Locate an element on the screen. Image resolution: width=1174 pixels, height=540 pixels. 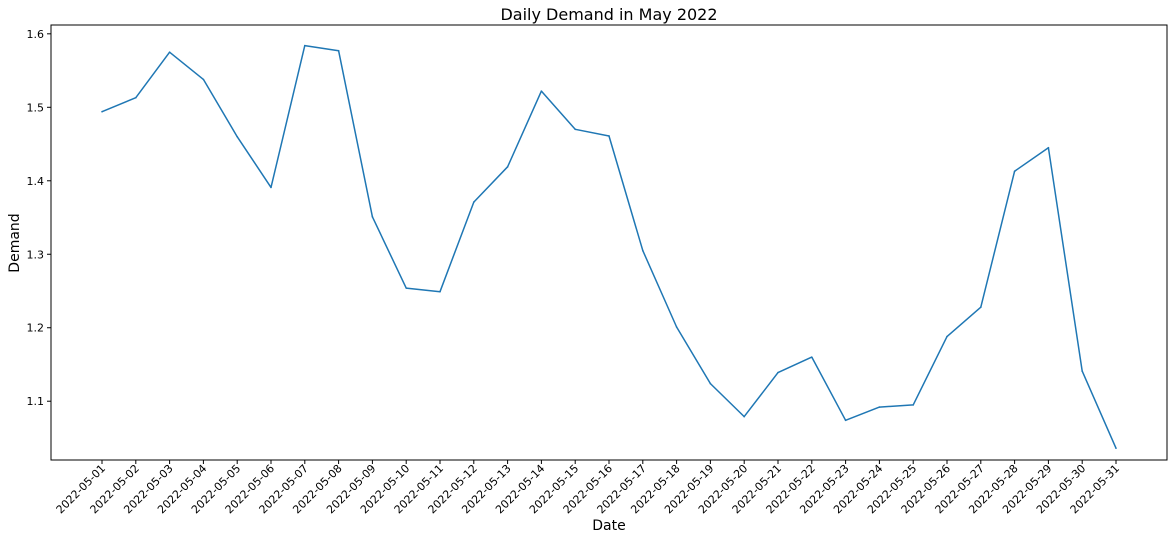
y-tick-label: 1.6 is located at coordinates (36, 34).